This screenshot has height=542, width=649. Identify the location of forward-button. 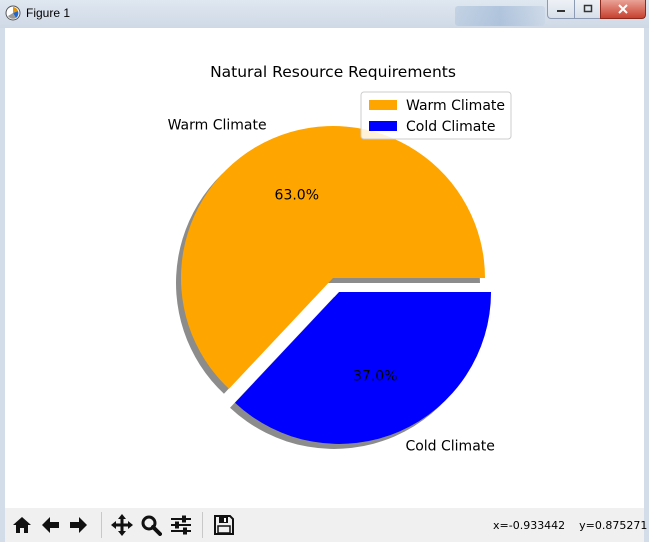
(79, 525).